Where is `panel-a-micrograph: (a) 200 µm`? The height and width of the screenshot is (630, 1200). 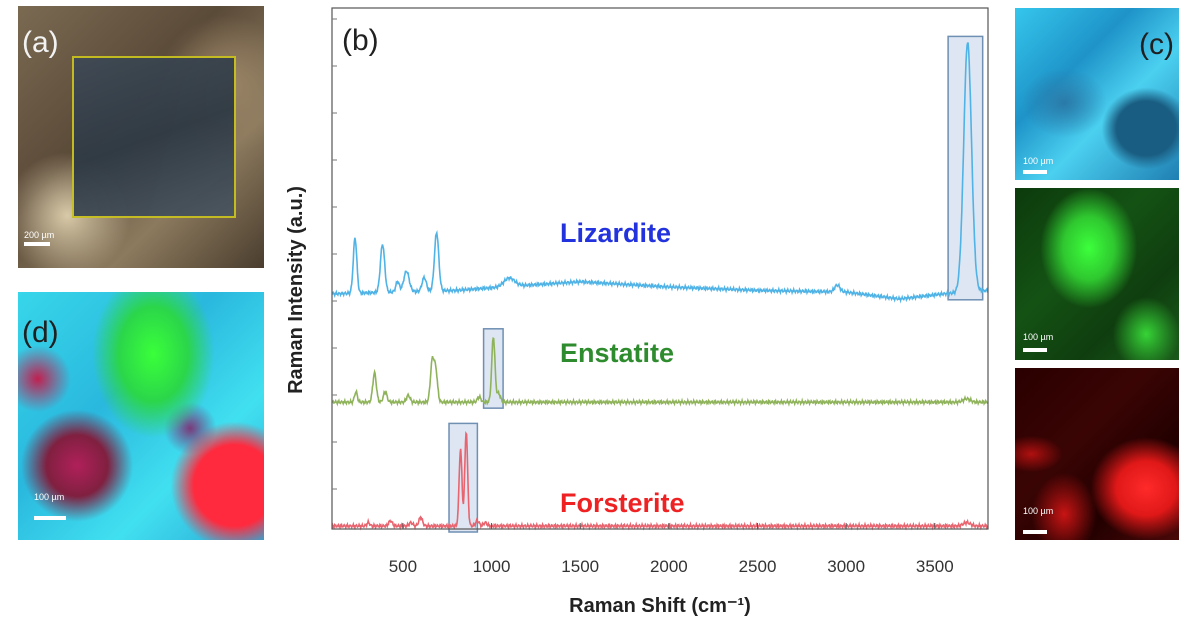 panel-a-micrograph: (a) 200 µm is located at coordinates (141, 137).